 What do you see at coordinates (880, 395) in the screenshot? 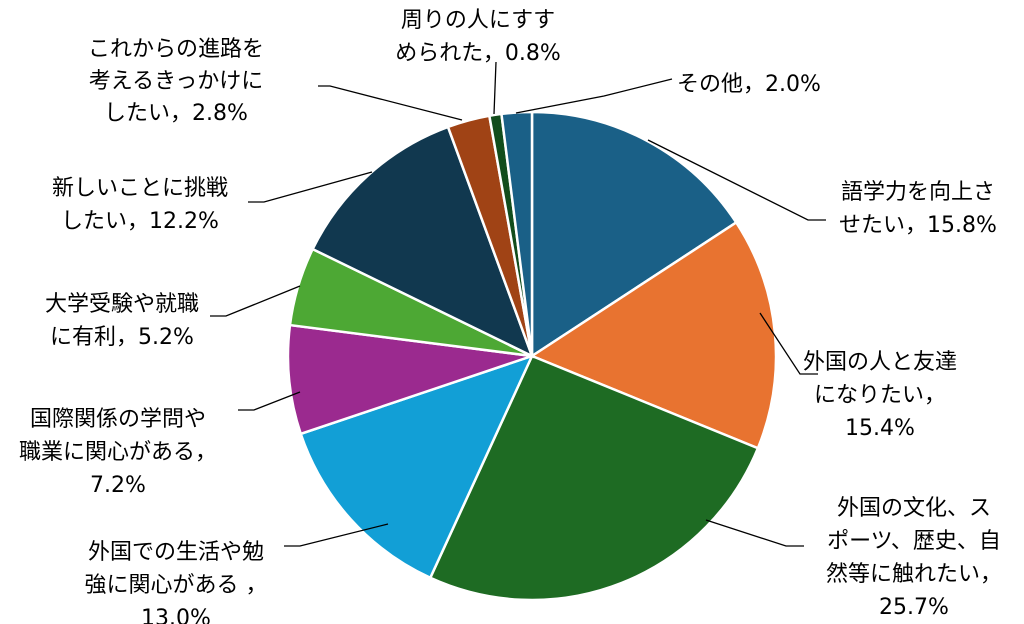
I see `slice-label-2: 外国の人と友達になりたい， 15.4%` at bounding box center [880, 395].